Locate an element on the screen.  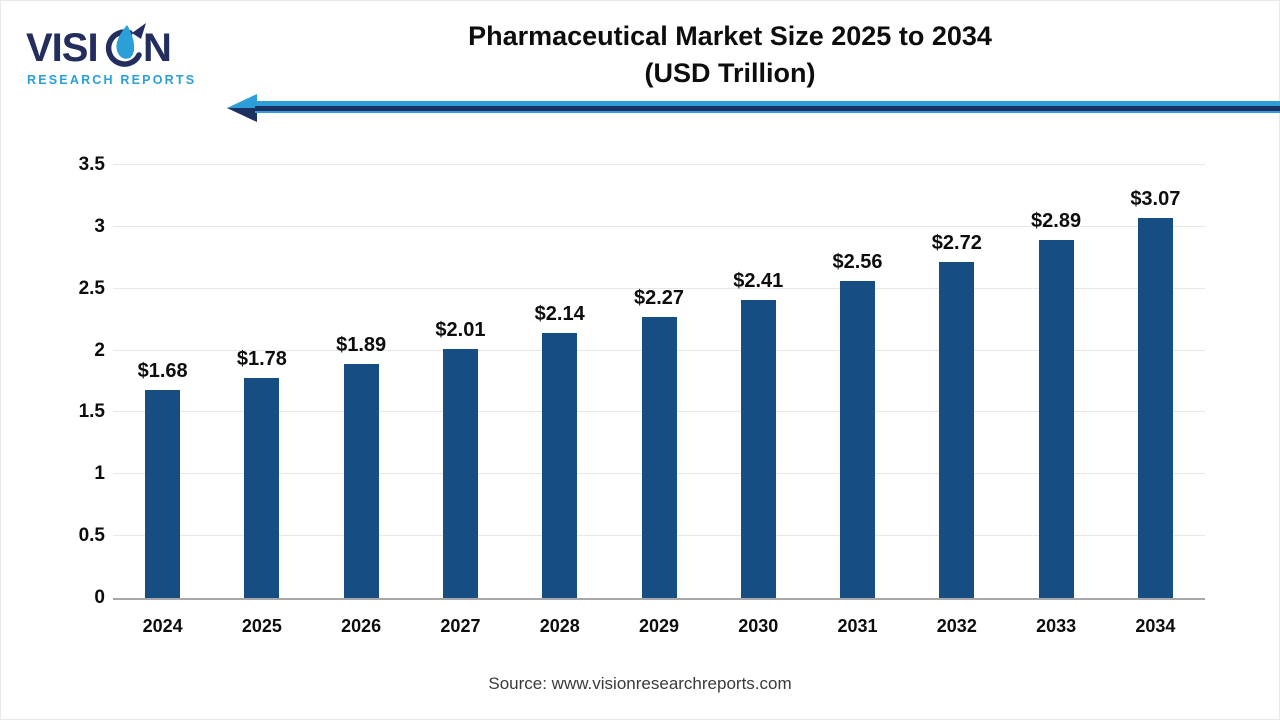
y-axis-tick-label: 3 is located at coordinates (99, 226).